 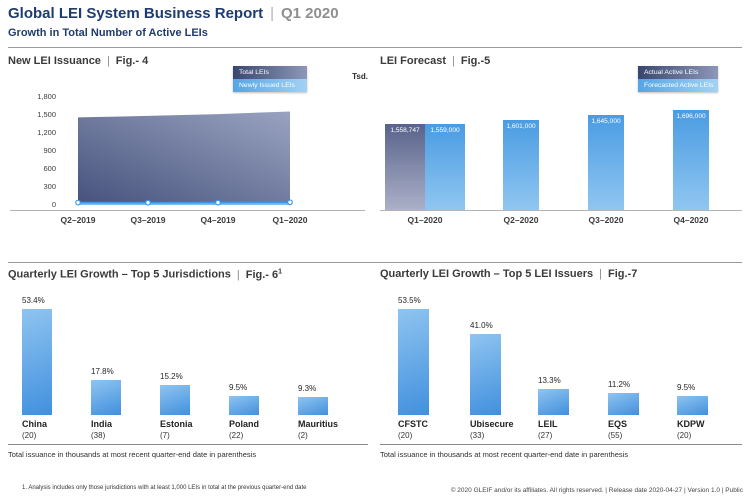 I want to click on figure-number: Fig.- 4, so click(x=132, y=61).